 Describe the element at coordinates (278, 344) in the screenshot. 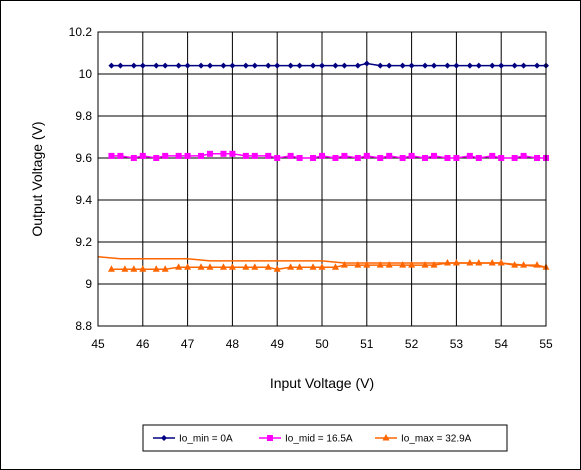

I see `x-tick-label: 49` at that location.